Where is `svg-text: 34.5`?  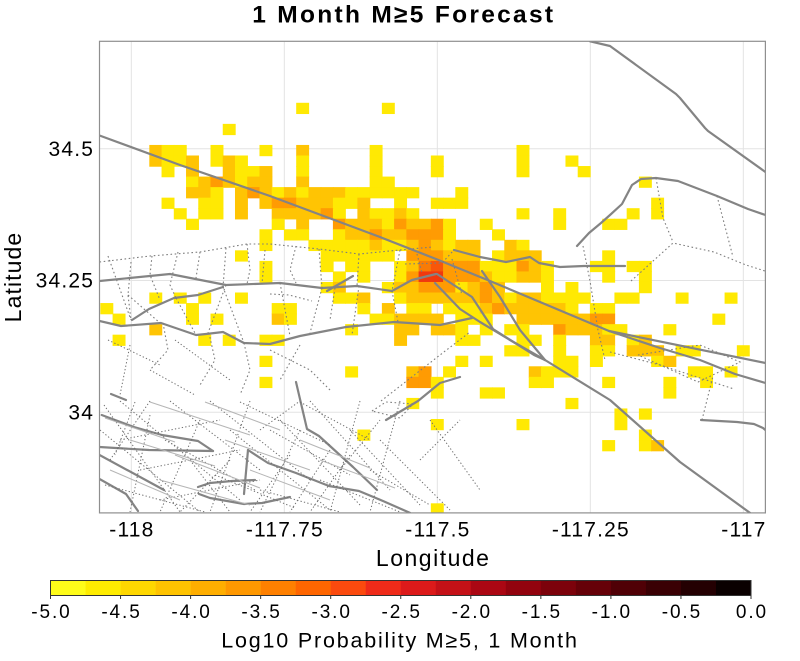 svg-text: 34.5 is located at coordinates (72, 149).